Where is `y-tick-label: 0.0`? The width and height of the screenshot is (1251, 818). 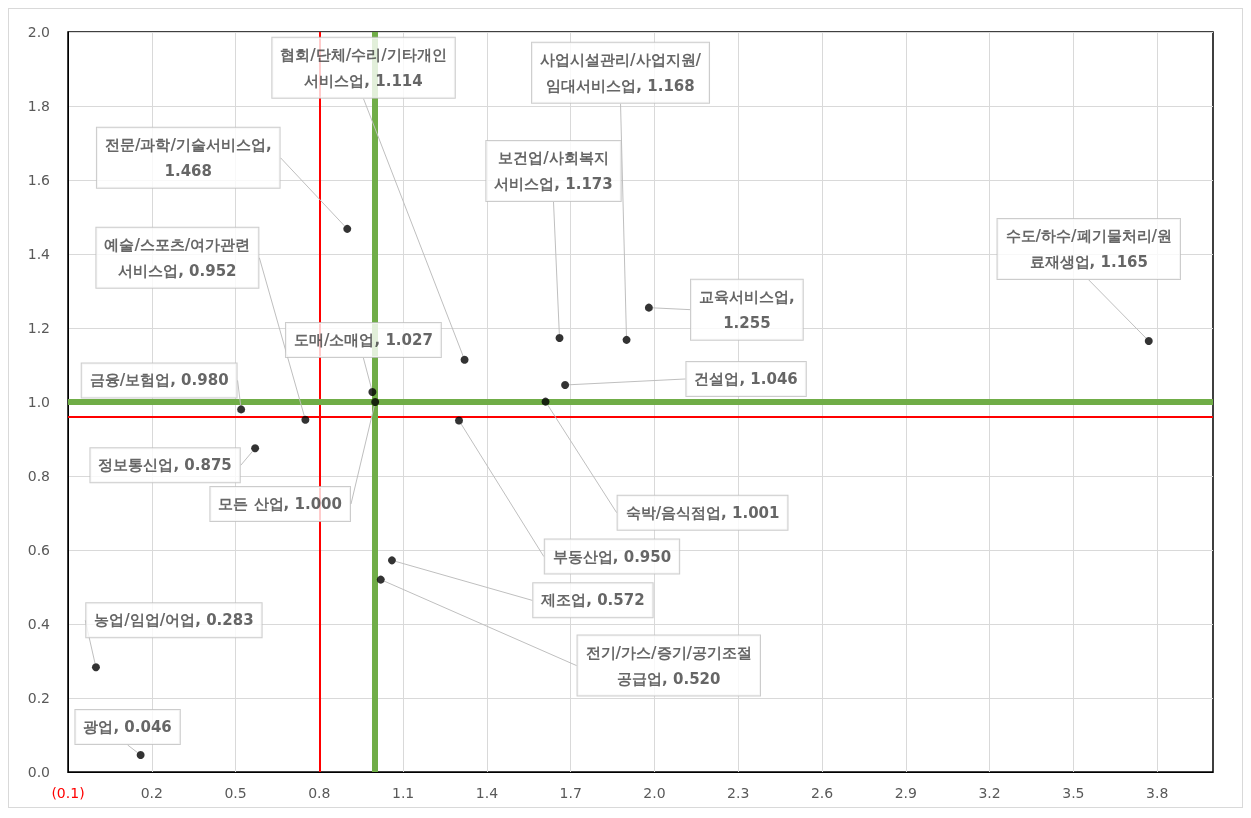
y-tick-label: 0.0 is located at coordinates (38, 772).